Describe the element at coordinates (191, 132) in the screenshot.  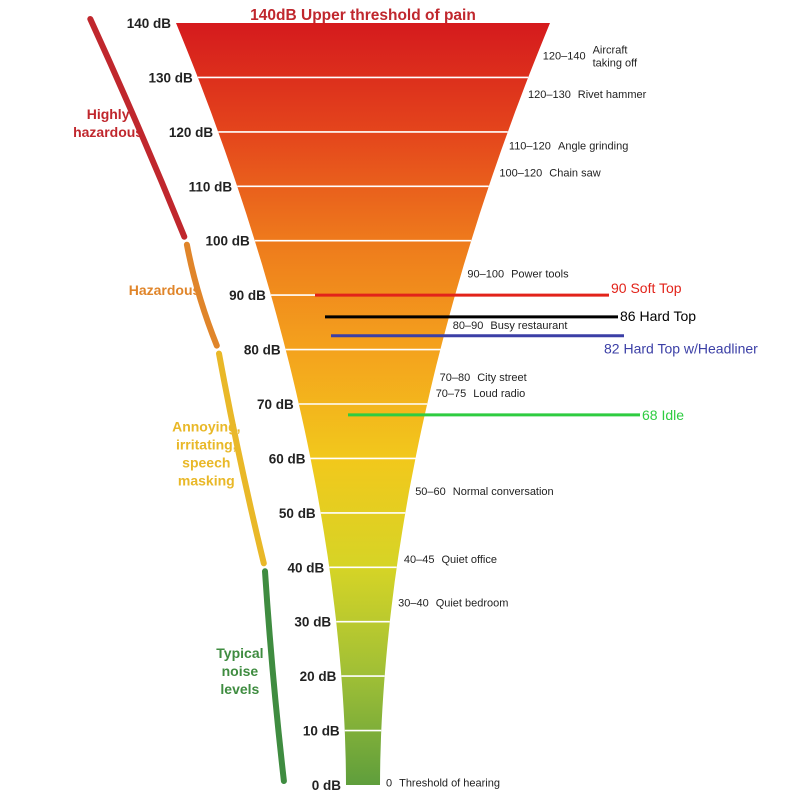
I see `db-tick-label: 120 dB` at that location.